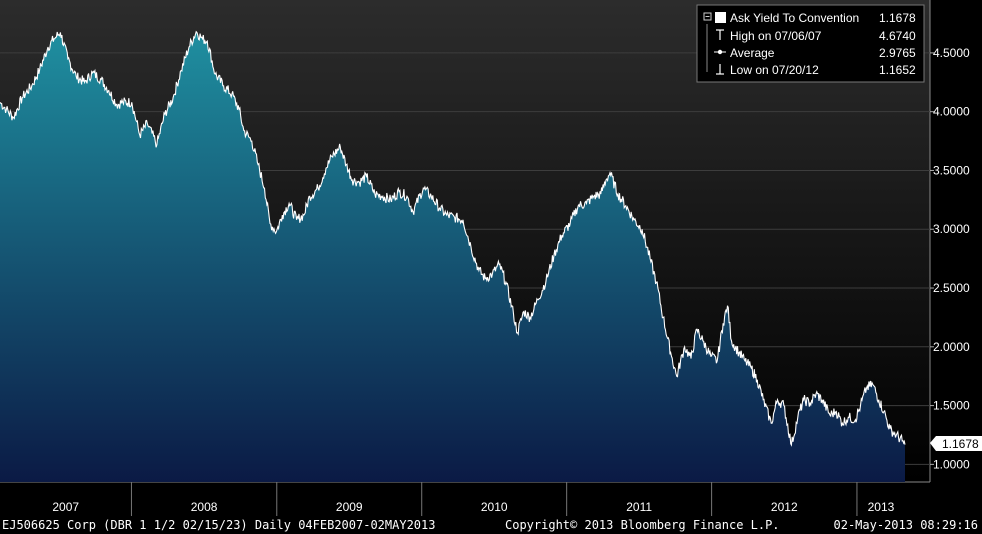 This screenshot has height=534, width=982. Describe the element at coordinates (776, 36) in the screenshot. I see `legend-high-label: High on 07/06/07` at that location.